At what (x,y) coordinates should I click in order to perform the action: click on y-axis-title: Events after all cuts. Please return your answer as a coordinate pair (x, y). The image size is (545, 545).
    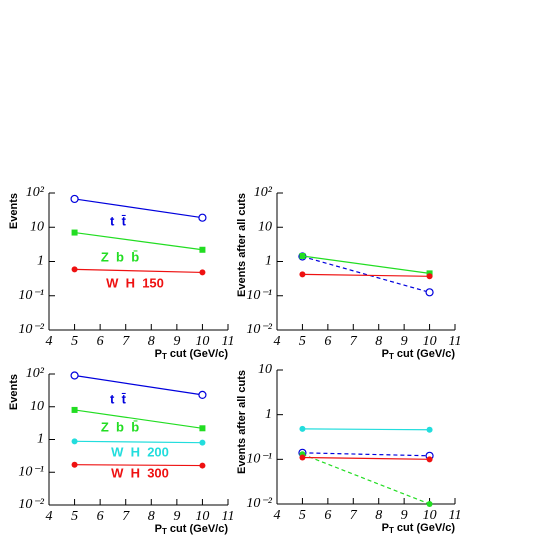
    Looking at the image, I should click on (242, 422).